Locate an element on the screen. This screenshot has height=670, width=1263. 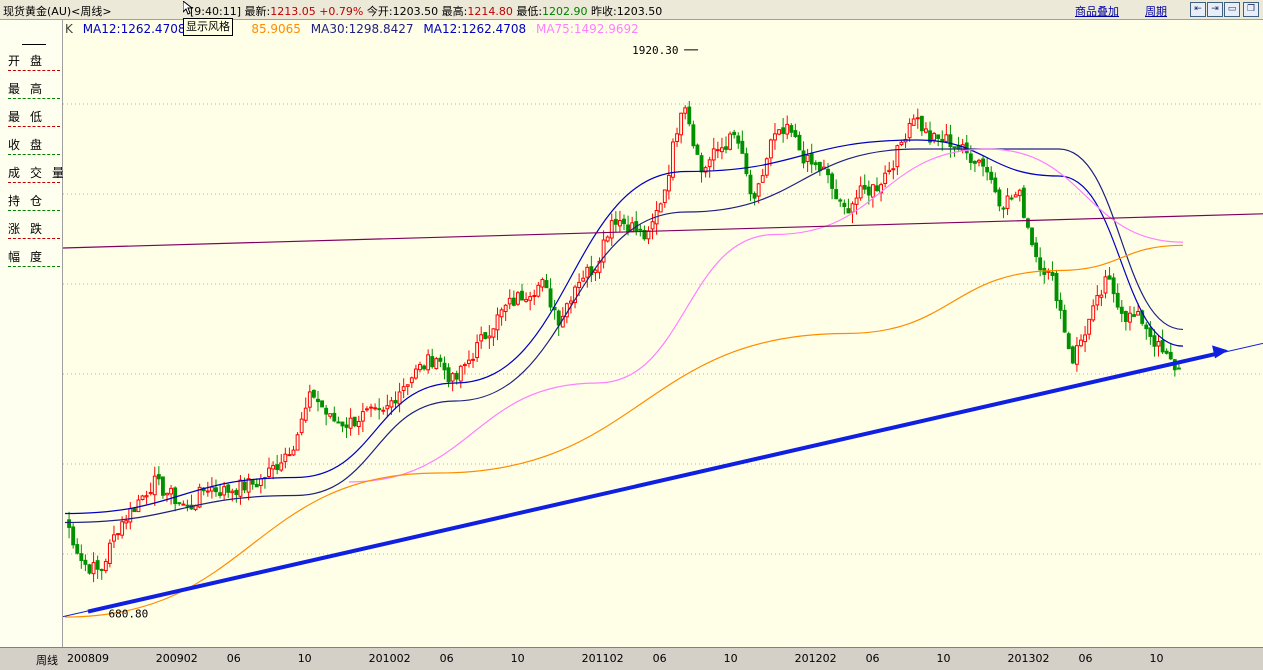
nav-left-icon: ⇤ is located at coordinates (1198, 9).